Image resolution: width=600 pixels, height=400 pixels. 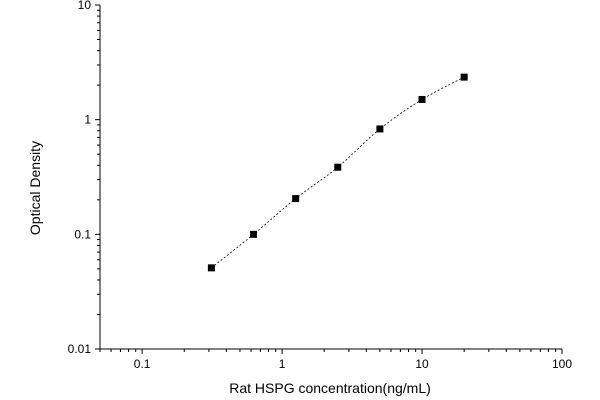 I want to click on major-ticks-x, so click(x=352, y=351).